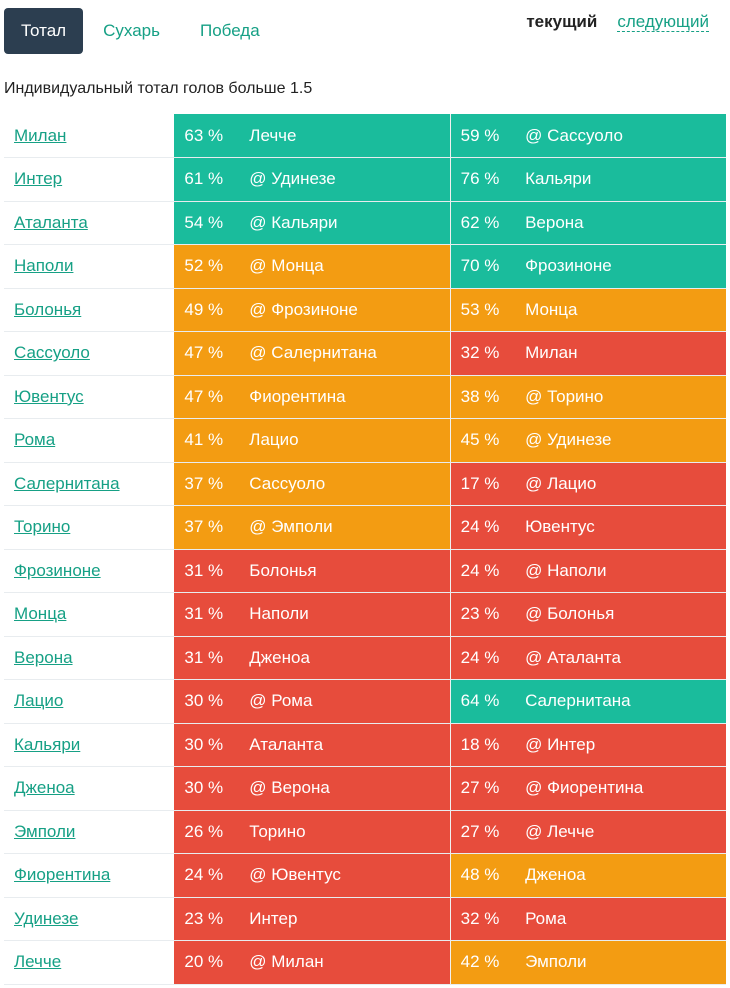 The image size is (730, 988). What do you see at coordinates (621, 614) in the screenshot?
I see `next-opponent: @ Болонья` at bounding box center [621, 614].